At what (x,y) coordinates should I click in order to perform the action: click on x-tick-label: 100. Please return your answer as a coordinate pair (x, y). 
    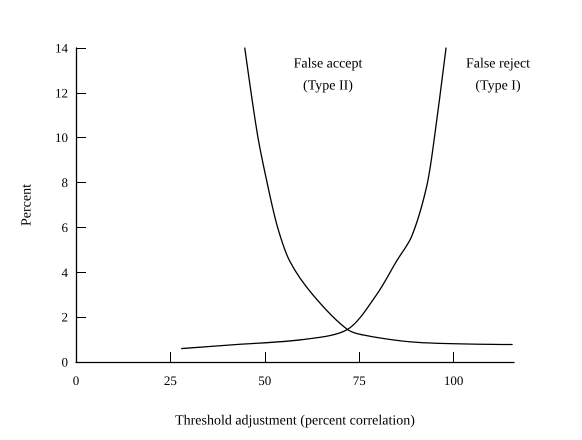
    Looking at the image, I should click on (454, 380).